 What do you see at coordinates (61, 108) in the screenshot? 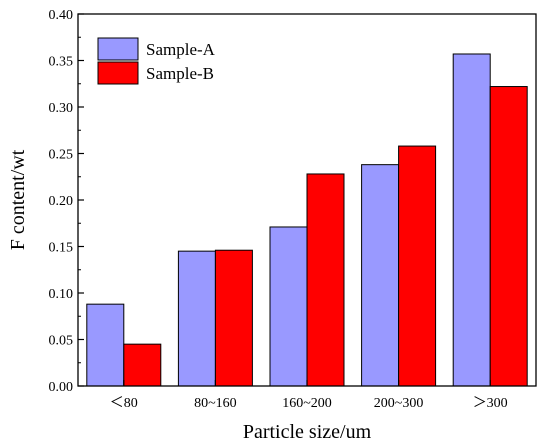
I see `y-tick-label-6: 0.30` at bounding box center [61, 108].